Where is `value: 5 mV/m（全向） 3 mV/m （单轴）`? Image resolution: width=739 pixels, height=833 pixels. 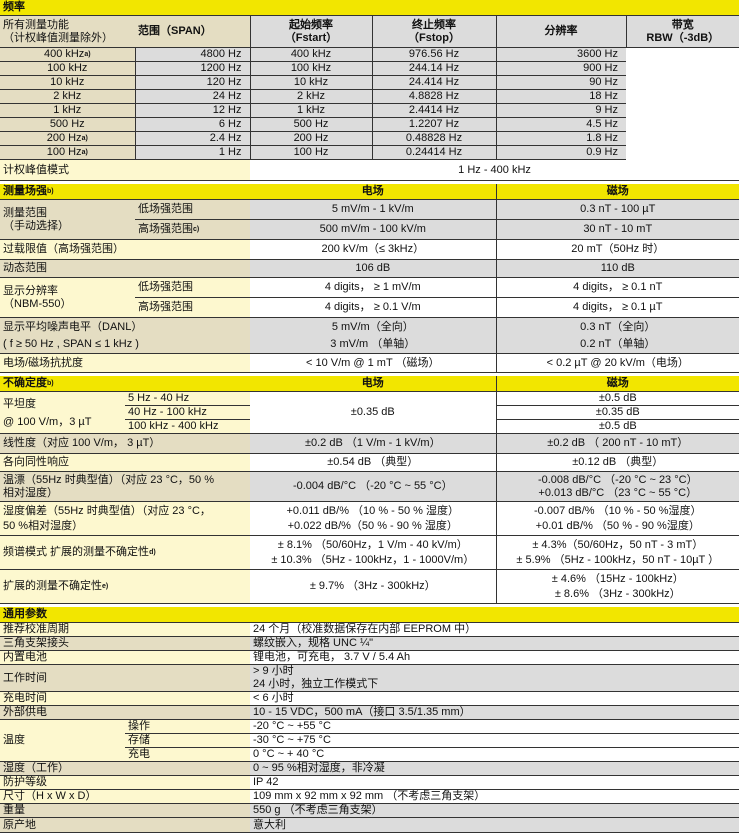 value: 5 mV/m（全向） 3 mV/m （单轴） is located at coordinates (373, 335).